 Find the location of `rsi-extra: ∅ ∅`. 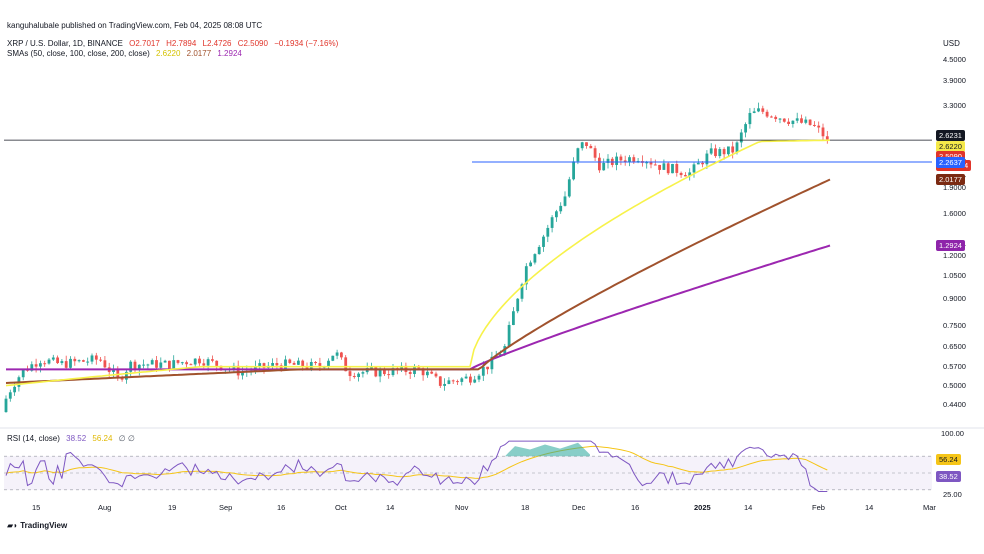

rsi-extra: ∅ ∅ is located at coordinates (126, 438).